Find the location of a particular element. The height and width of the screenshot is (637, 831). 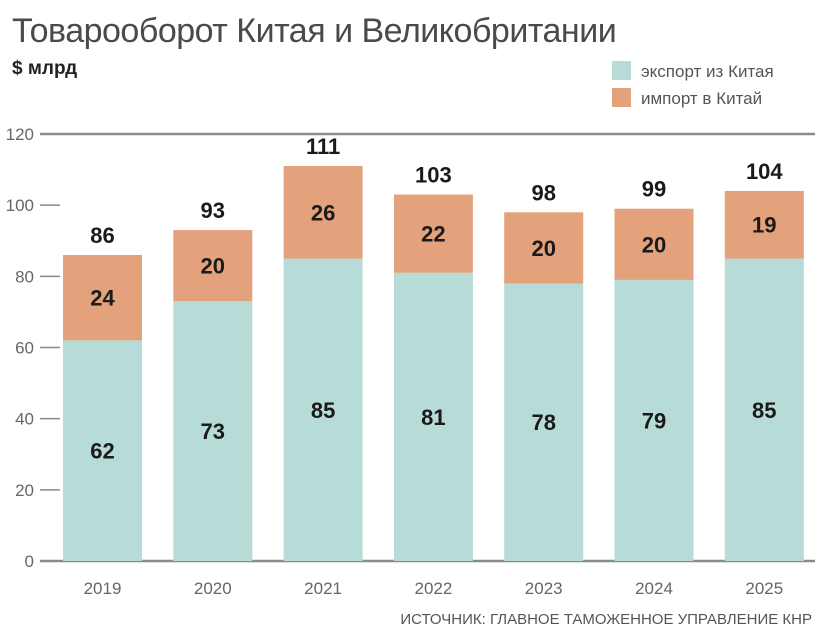

segment-label: 19 is located at coordinates (764, 225).